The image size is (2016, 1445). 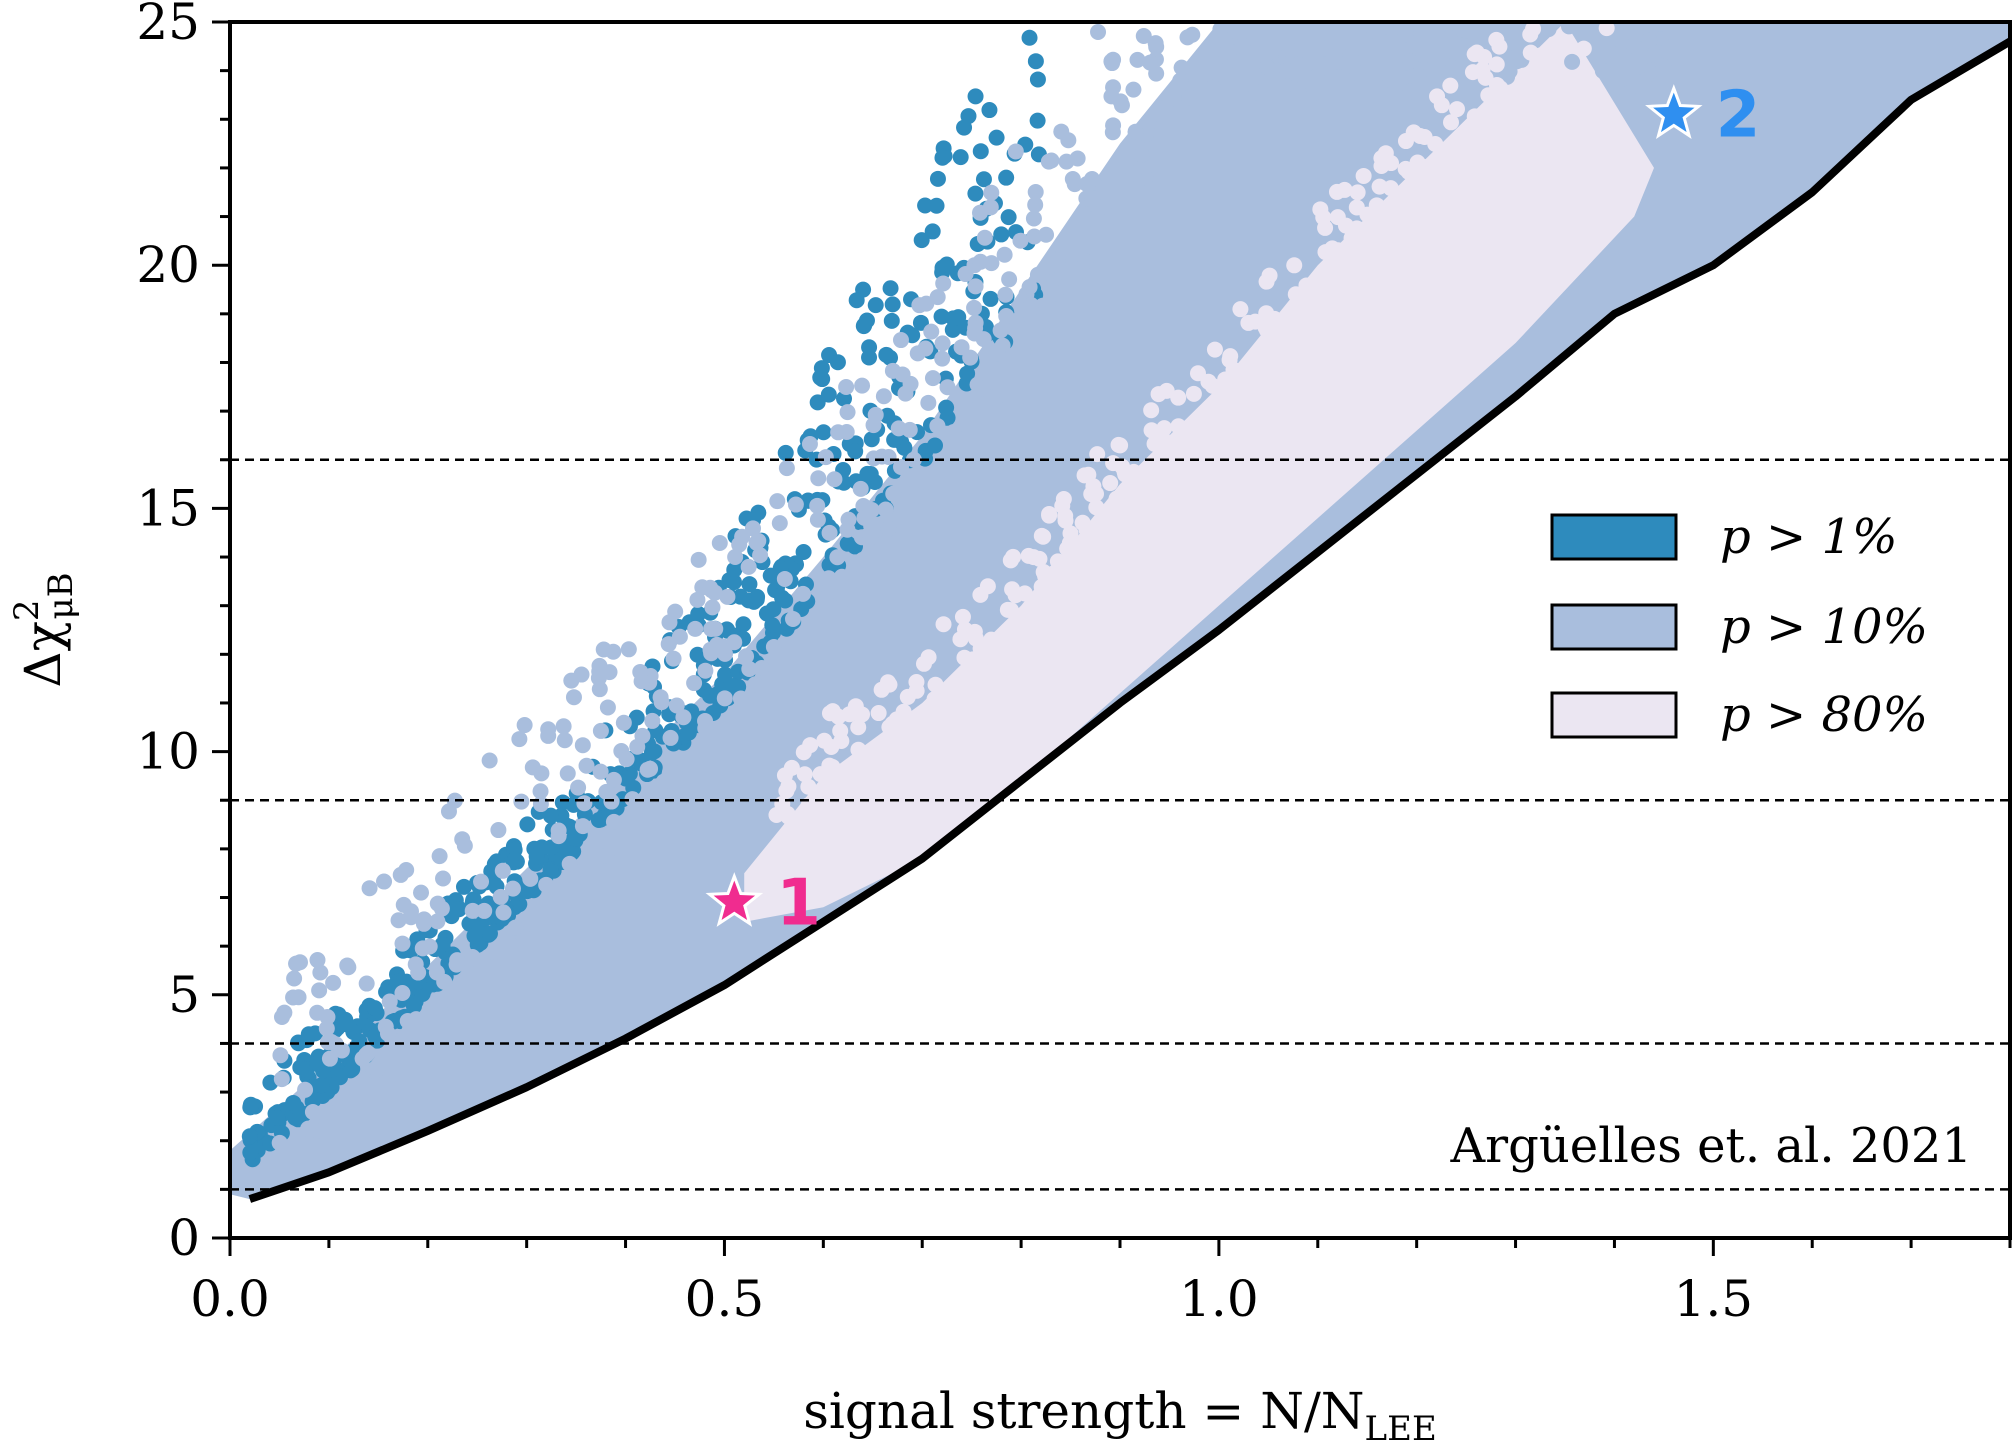 I want to click on citation-annotation: Argüelles et. al. 2021, so click(x=1710, y=1146).